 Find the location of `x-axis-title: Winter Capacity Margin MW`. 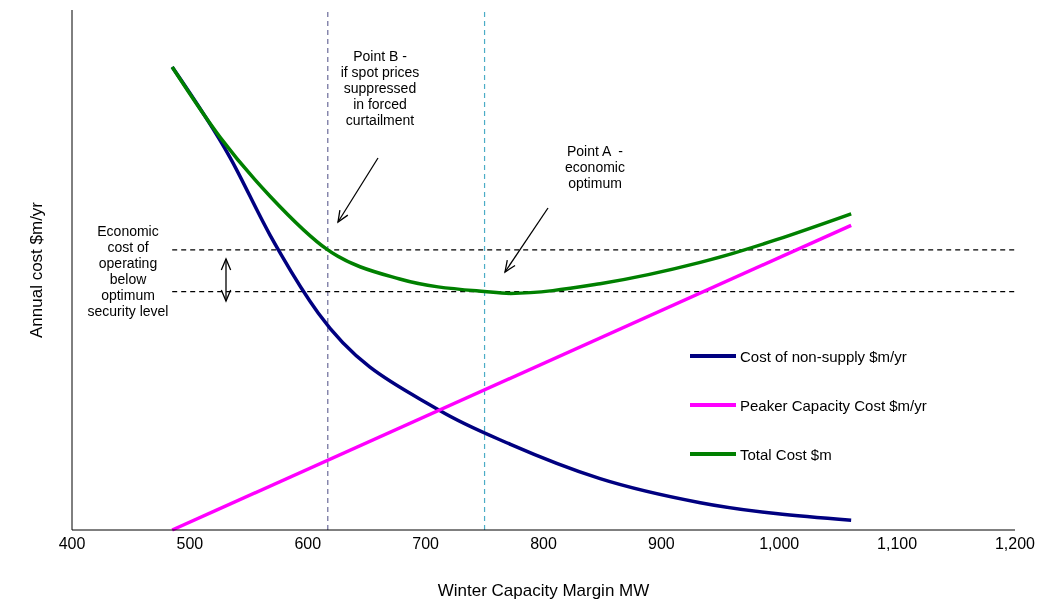

x-axis-title: Winter Capacity Margin MW is located at coordinates (543, 590).